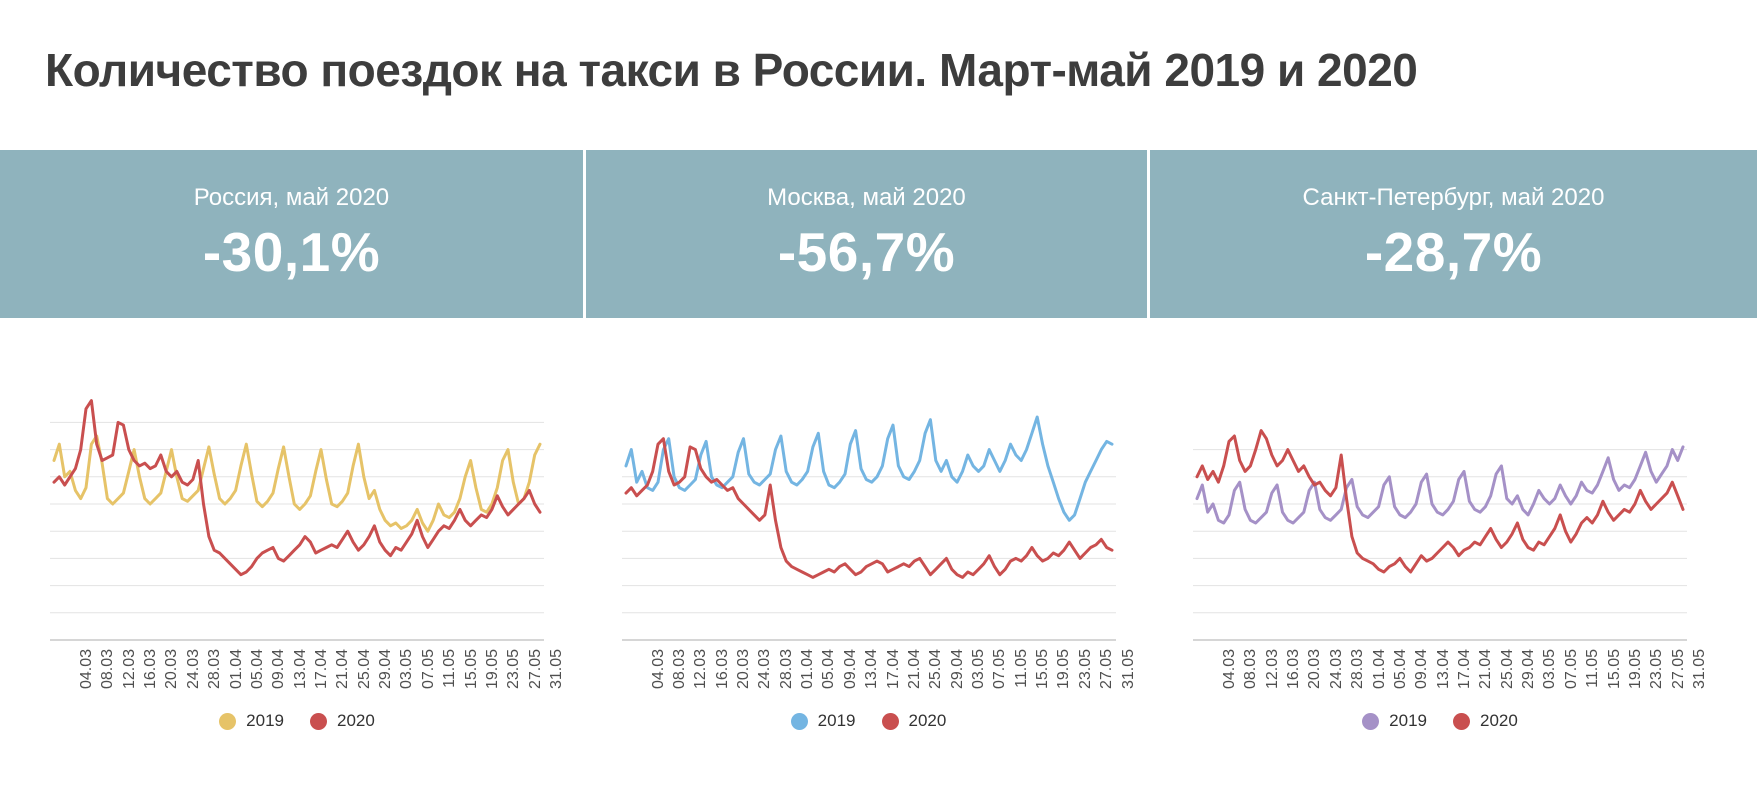  I want to click on line-chart-moscow, so click(868, 528).